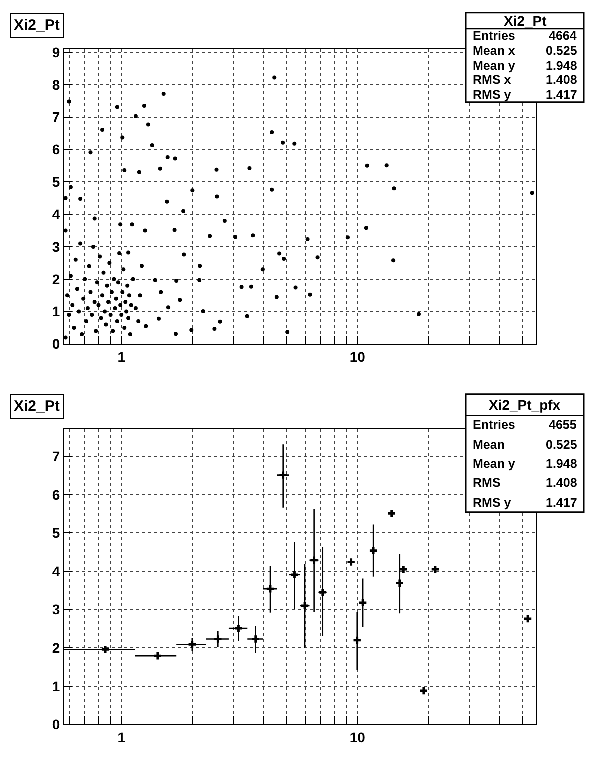 This screenshot has height=774, width=596. I want to click on annotation: RMS x, so click(492, 80).